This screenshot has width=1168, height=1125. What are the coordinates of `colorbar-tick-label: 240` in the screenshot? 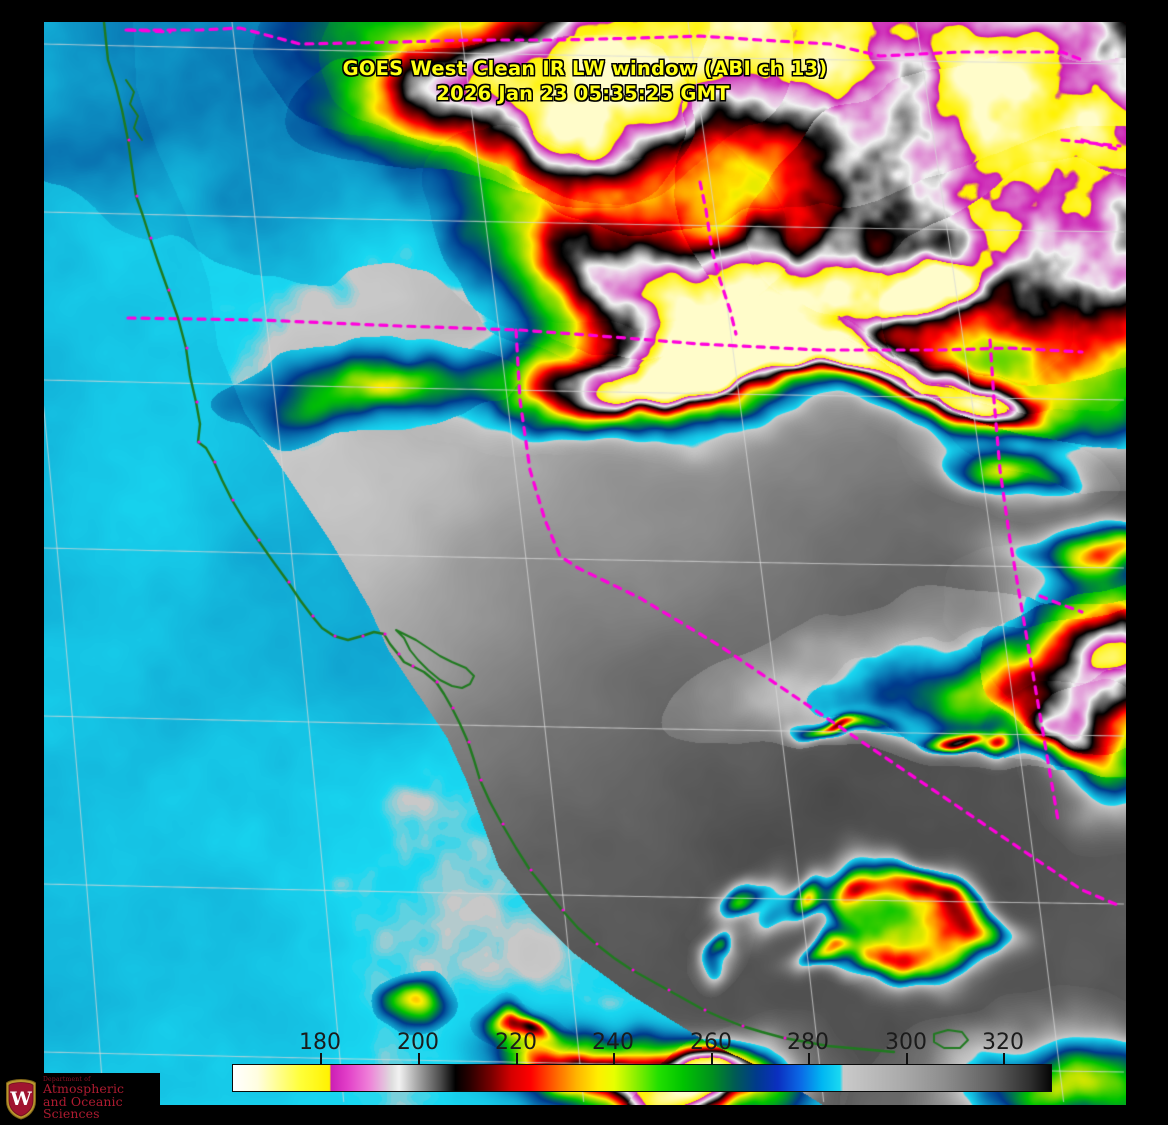 It's located at (613, 1042).